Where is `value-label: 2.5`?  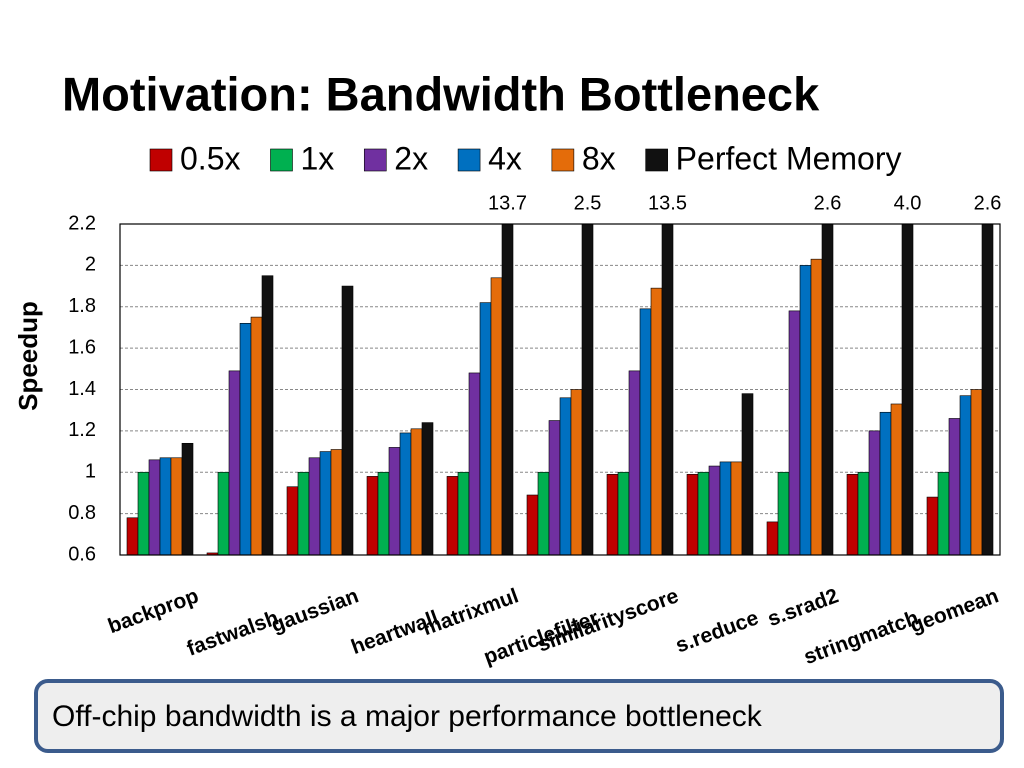
value-label: 2.5 is located at coordinates (588, 203).